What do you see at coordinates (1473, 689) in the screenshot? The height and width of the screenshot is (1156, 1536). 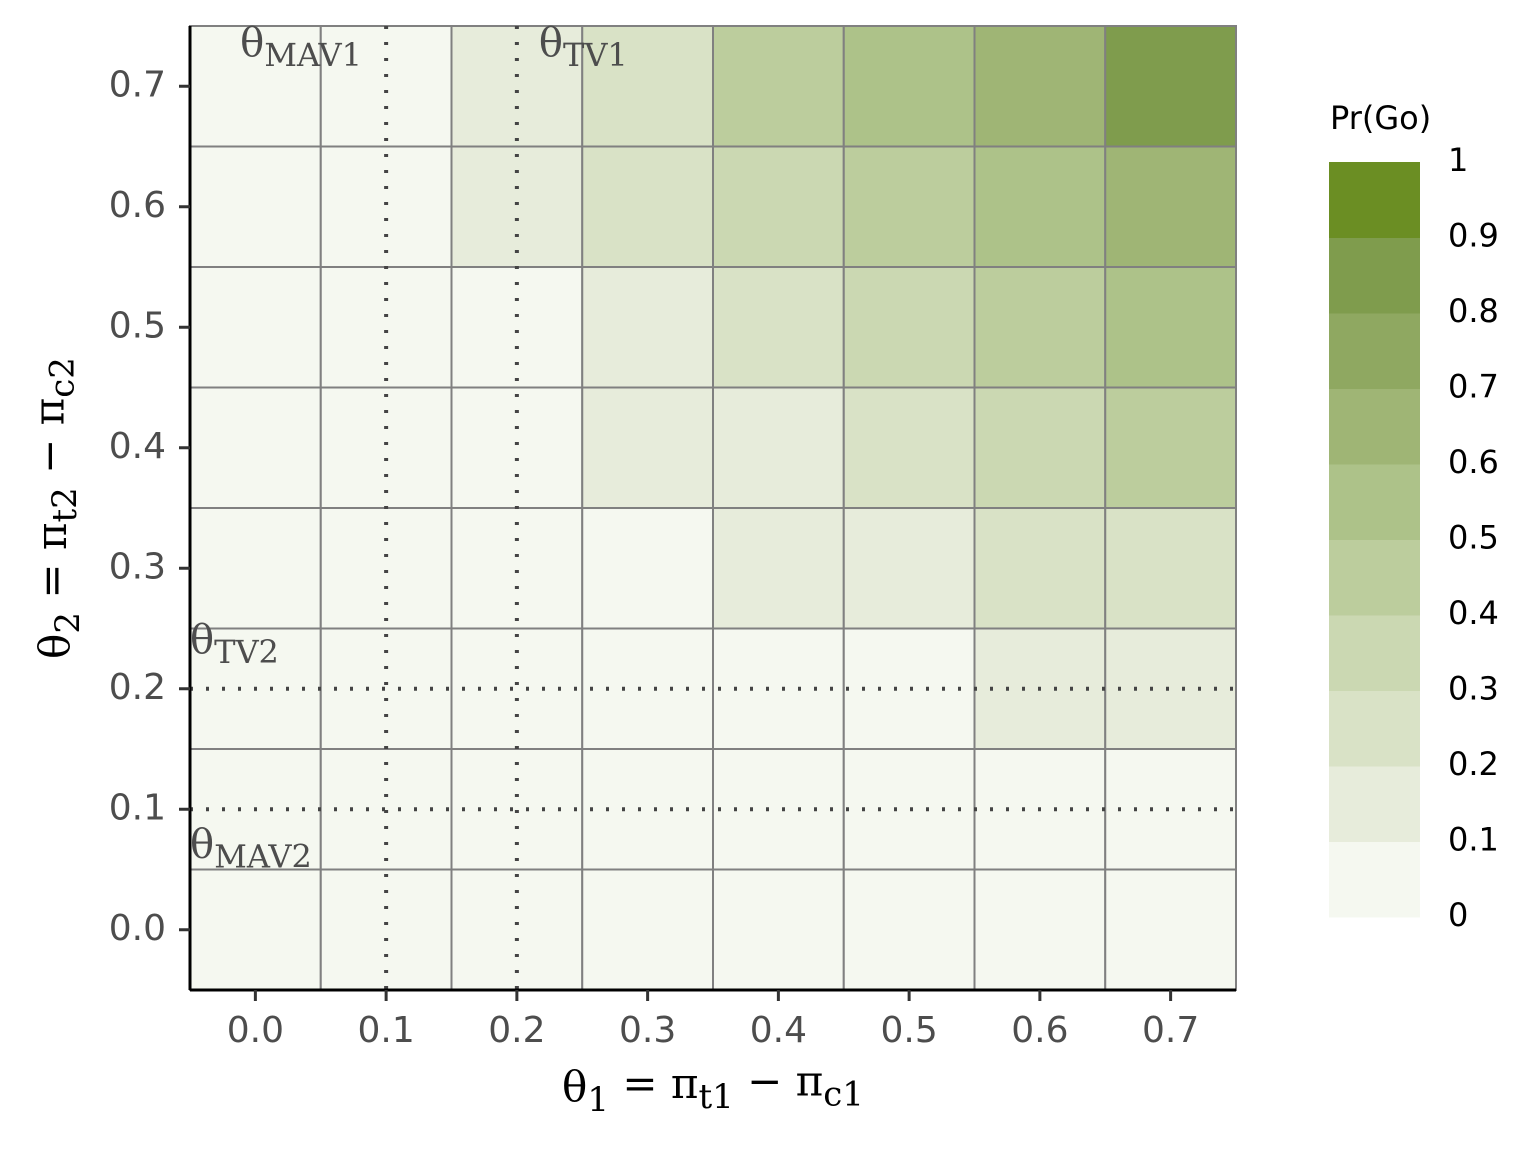 I see `legend-label: 0.3` at bounding box center [1473, 689].